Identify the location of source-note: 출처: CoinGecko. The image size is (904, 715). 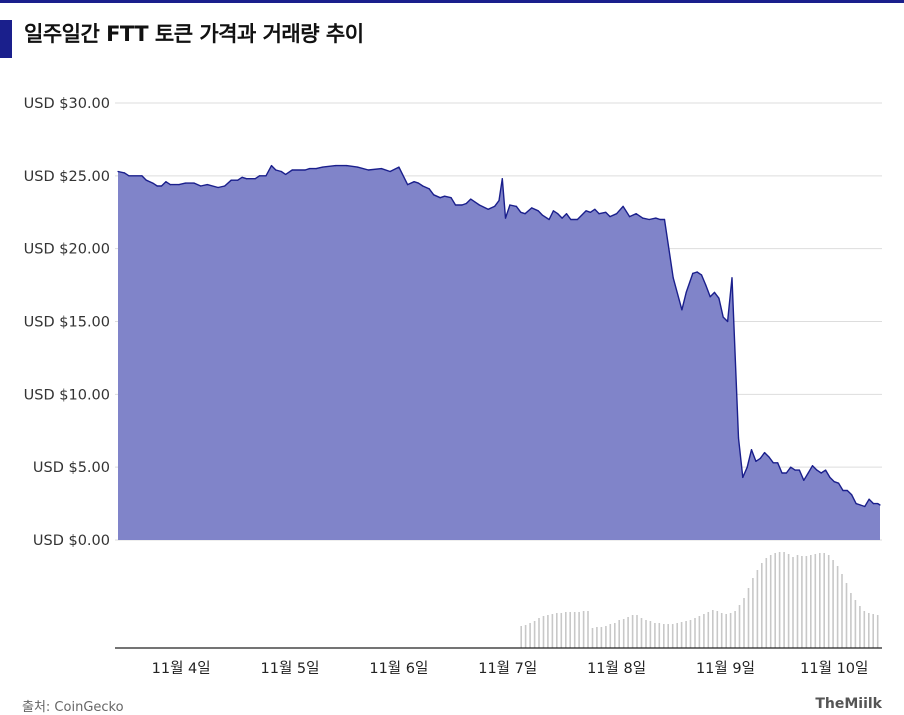
(73, 707).